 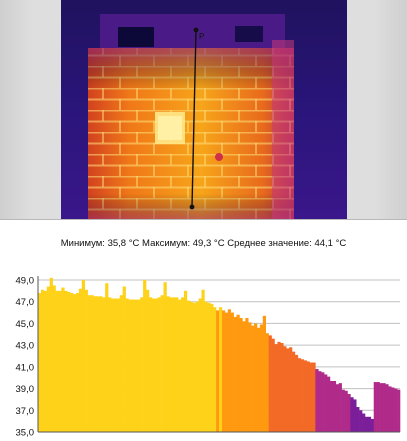 I want to click on y-tick-label: 37,0, so click(x=25, y=411).